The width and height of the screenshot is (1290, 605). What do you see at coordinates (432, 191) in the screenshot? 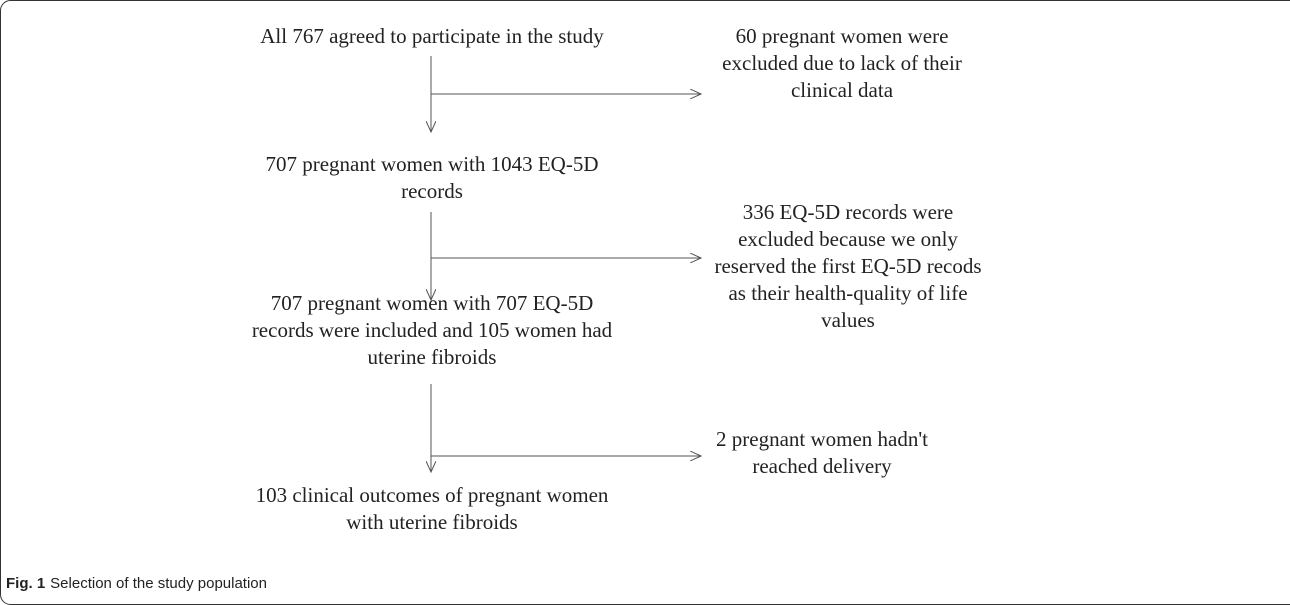
I see `node-text: records` at bounding box center [432, 191].